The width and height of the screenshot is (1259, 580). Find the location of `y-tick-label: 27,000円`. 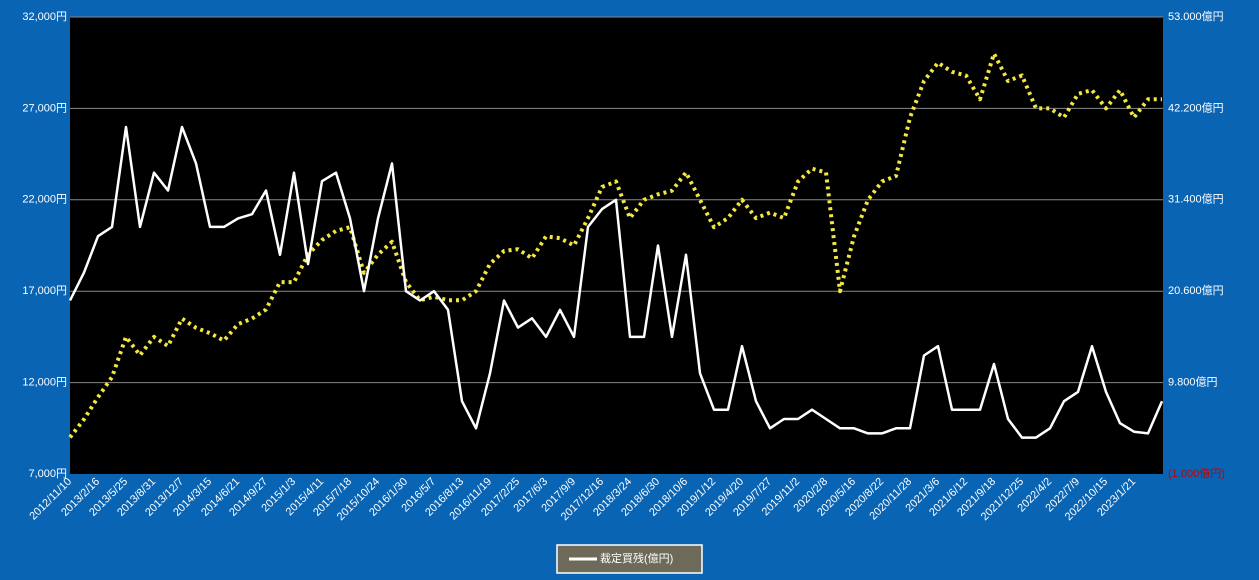

y-tick-label: 27,000円 is located at coordinates (44, 108).